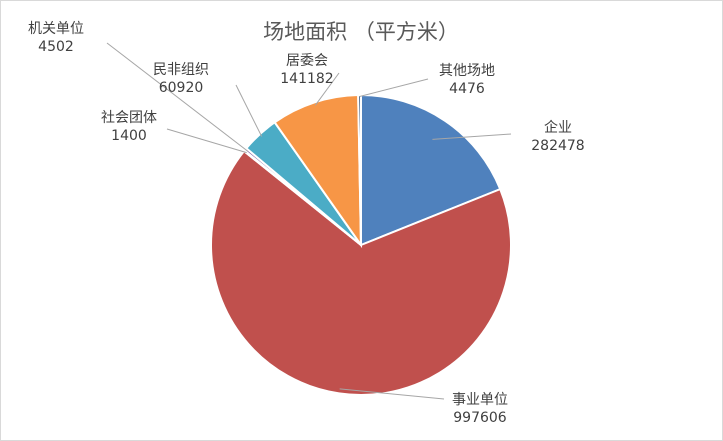 The image size is (723, 441). I want to click on slice-name-label: 企业, so click(558, 127).